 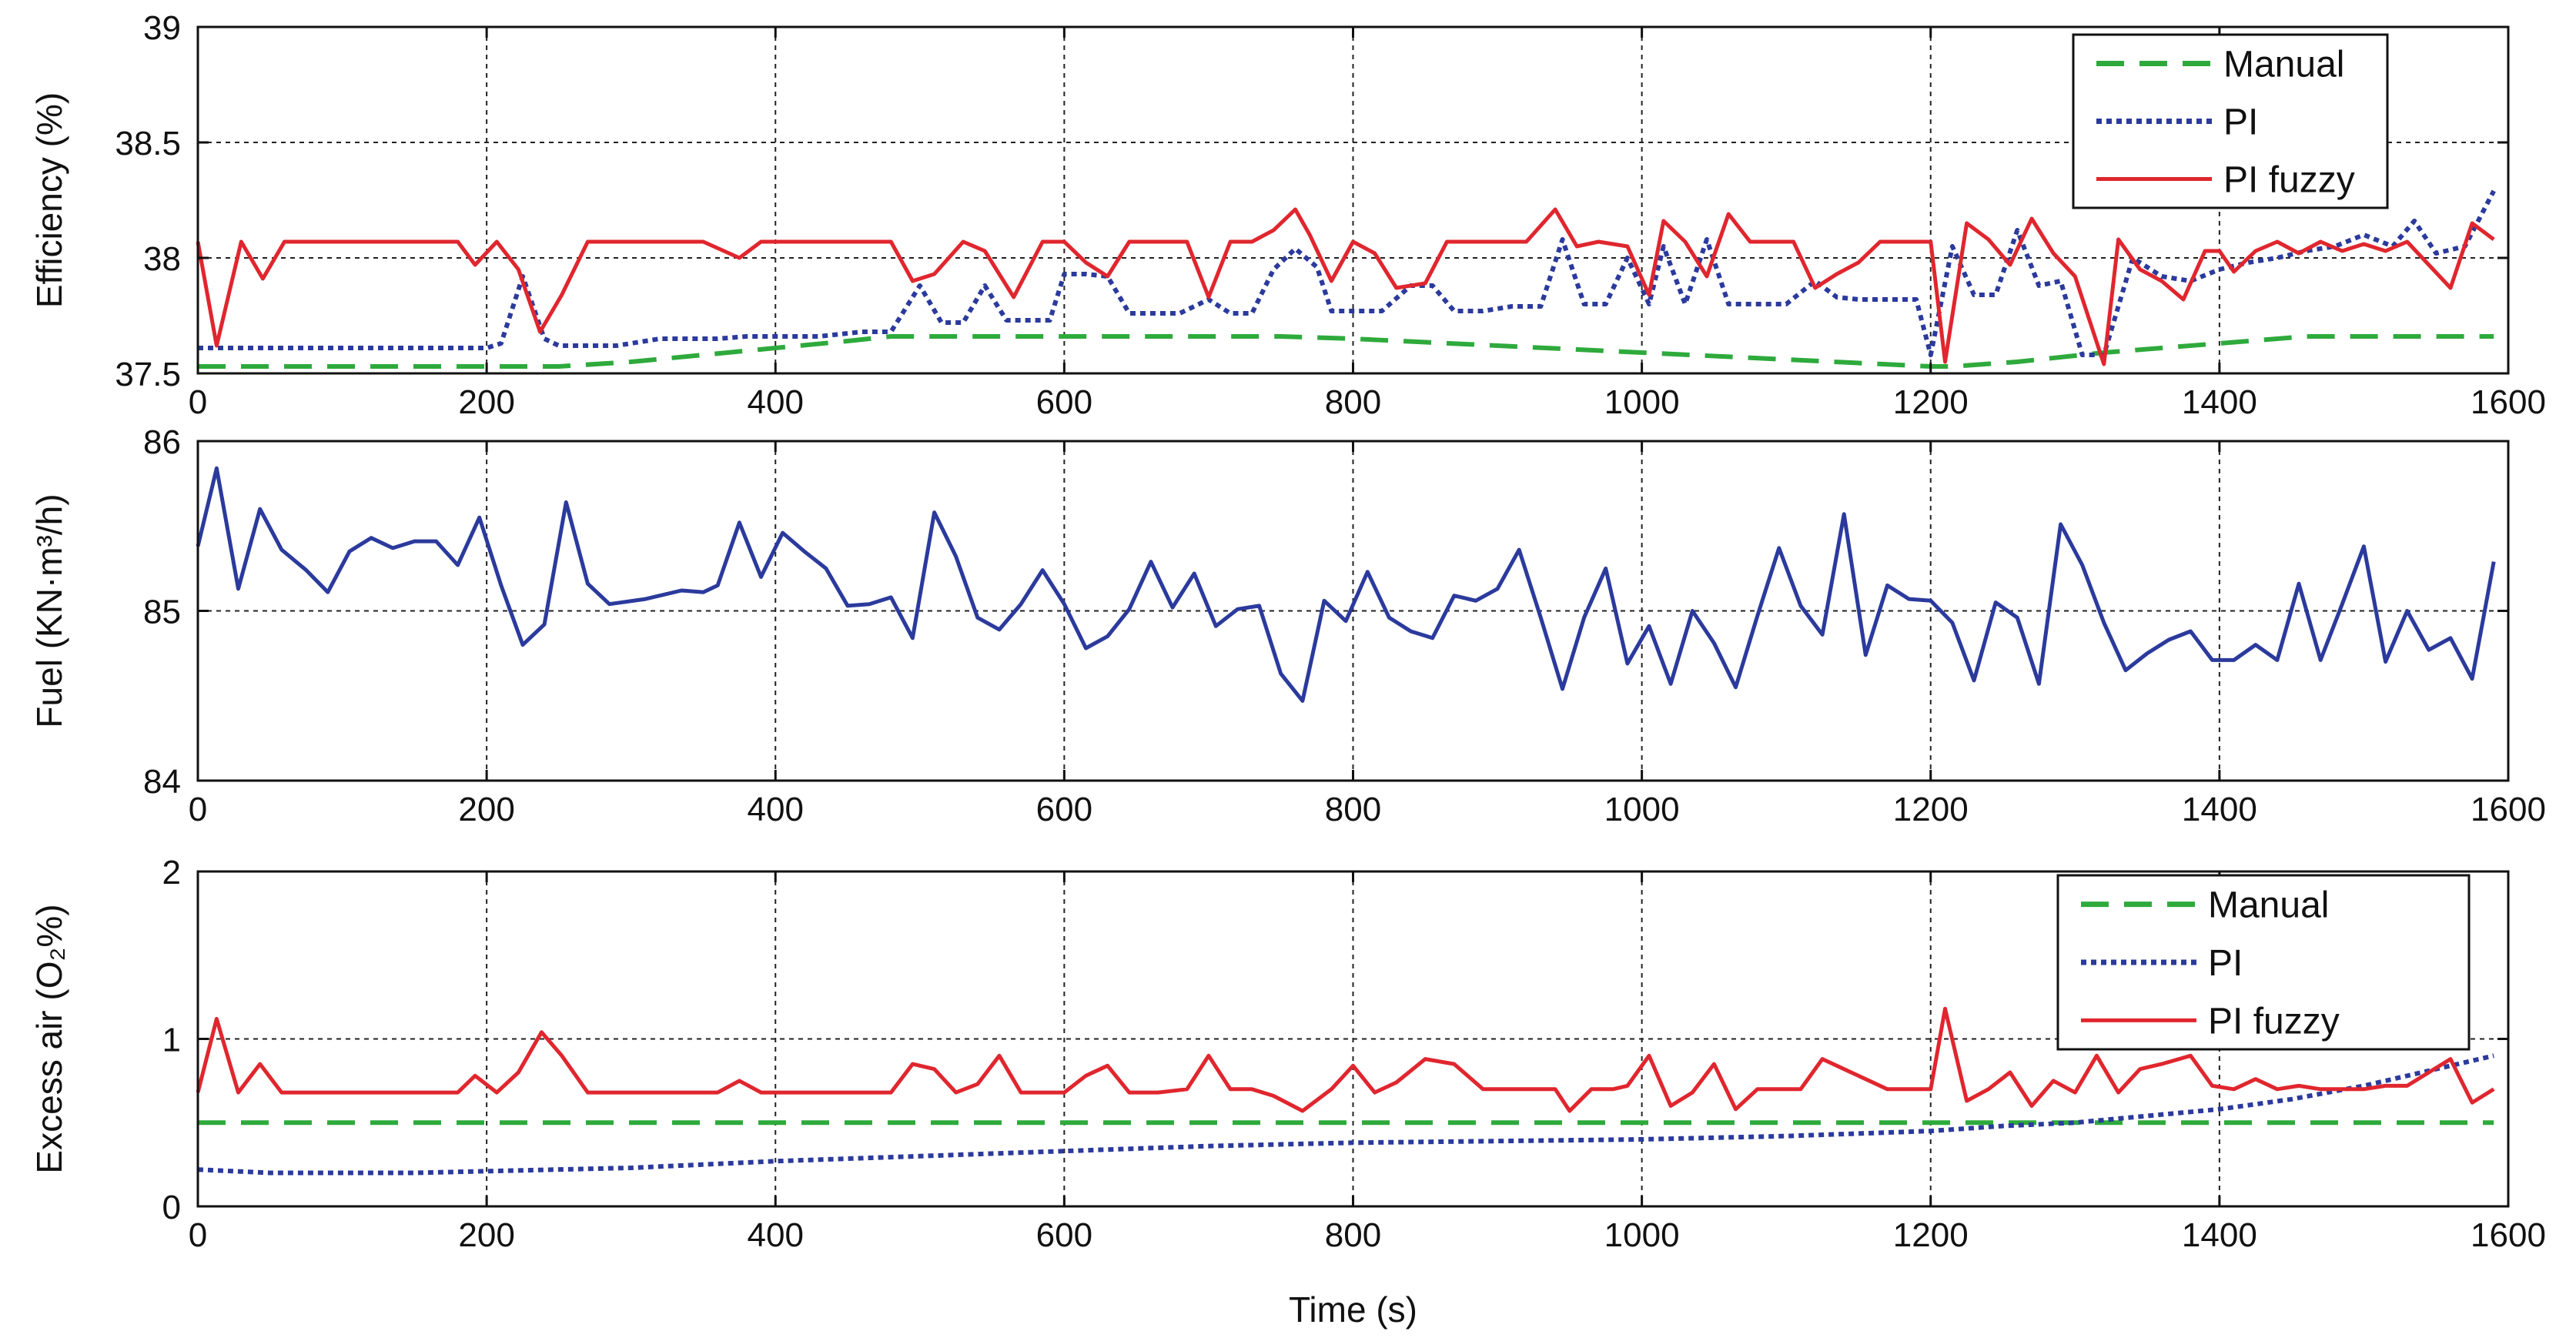 What do you see at coordinates (1346, 1114) in the screenshot?
I see `series-line-pi` at bounding box center [1346, 1114].